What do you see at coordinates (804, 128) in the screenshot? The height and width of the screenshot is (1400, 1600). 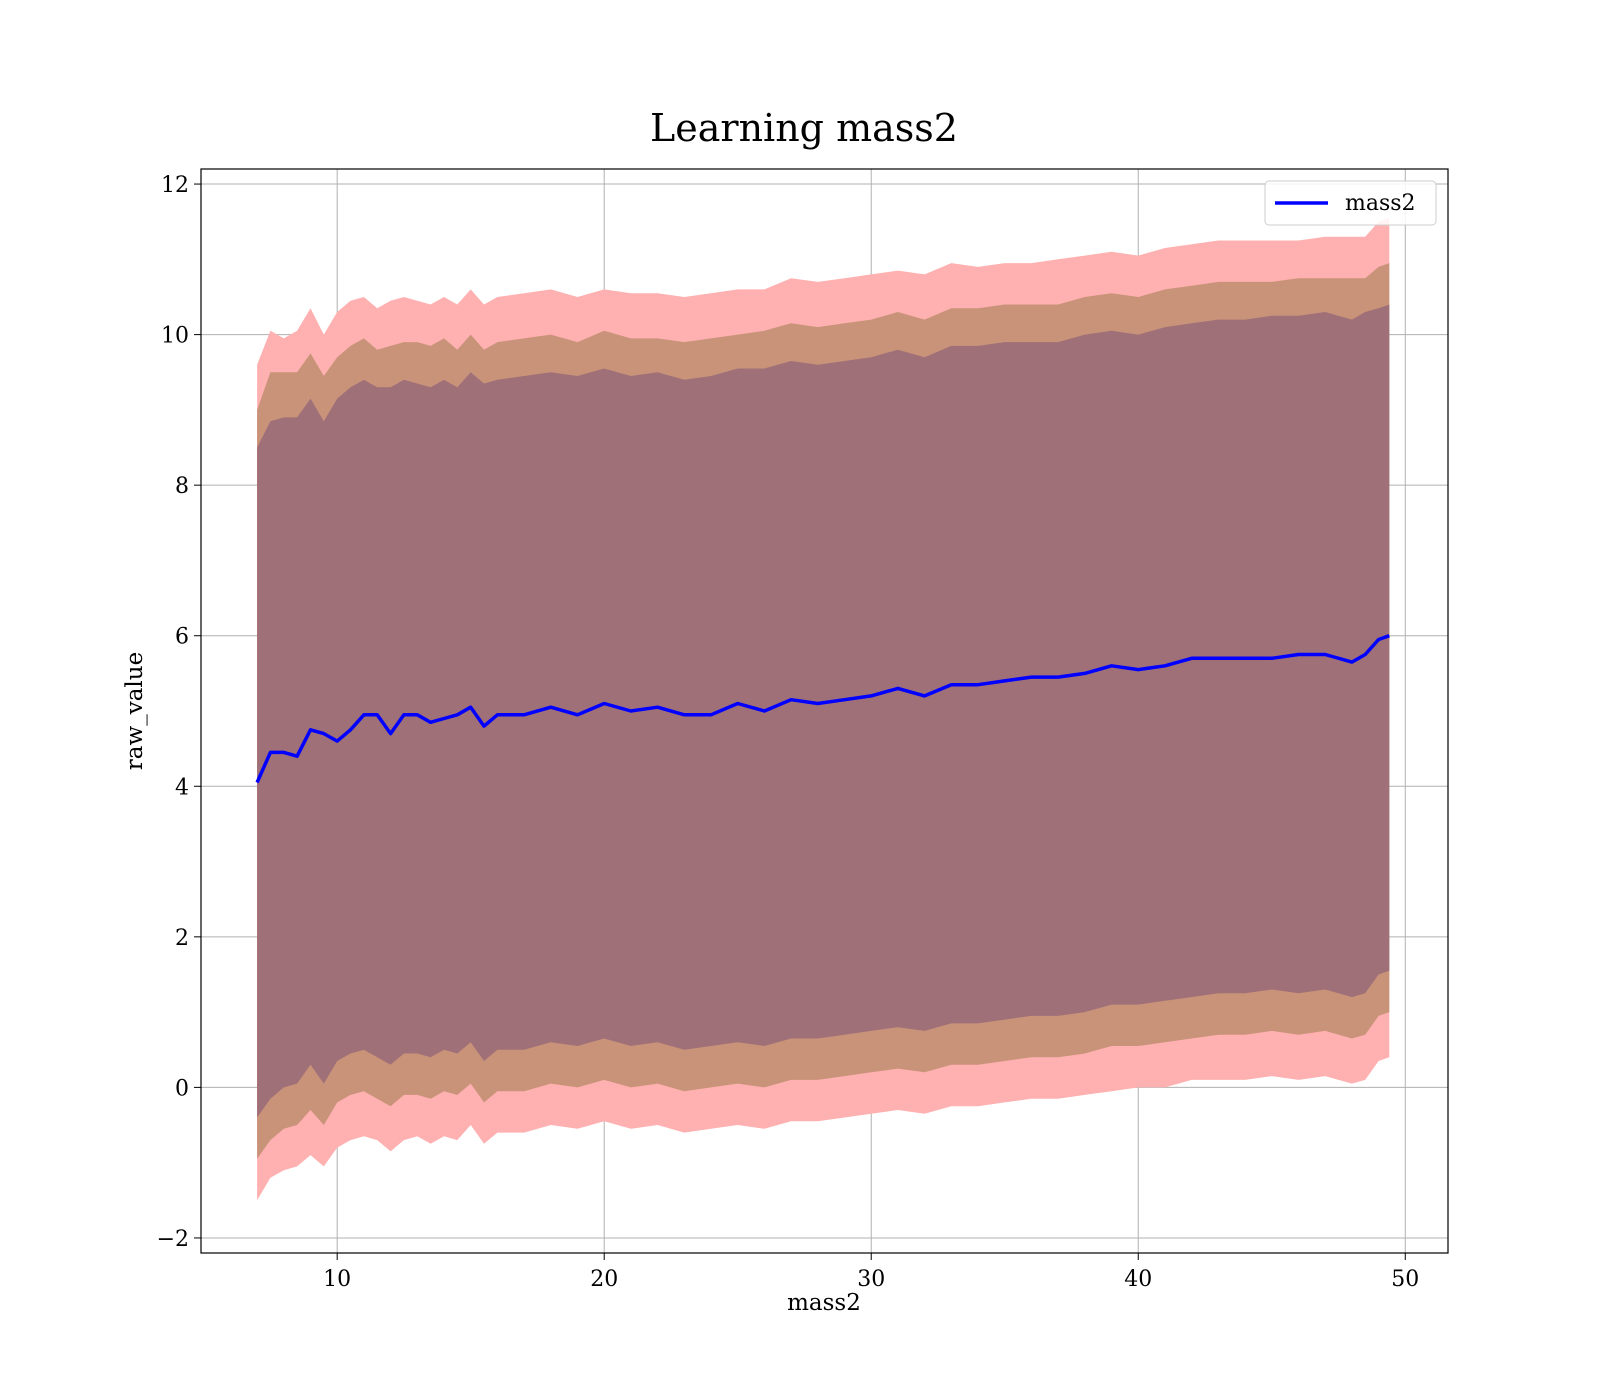 I see `chart-title: Learning mass2` at bounding box center [804, 128].